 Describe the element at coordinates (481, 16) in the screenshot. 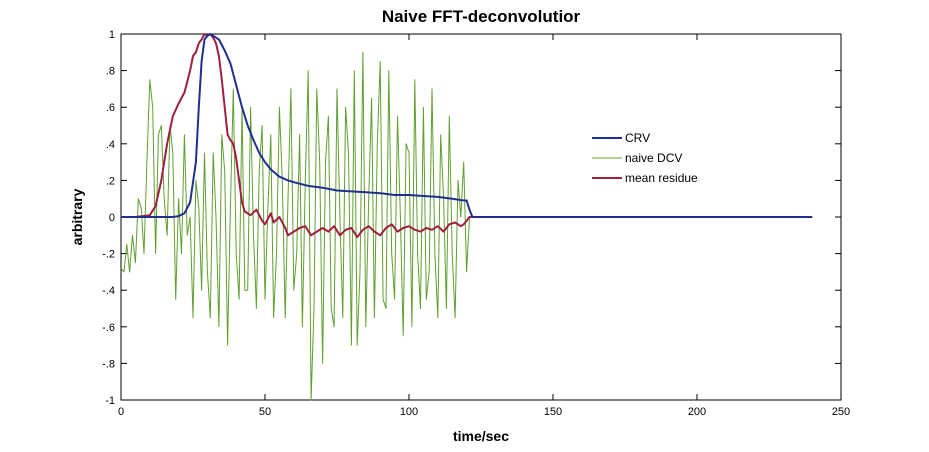

I see `chart-title: Naive FFT-deconvolutior` at that location.